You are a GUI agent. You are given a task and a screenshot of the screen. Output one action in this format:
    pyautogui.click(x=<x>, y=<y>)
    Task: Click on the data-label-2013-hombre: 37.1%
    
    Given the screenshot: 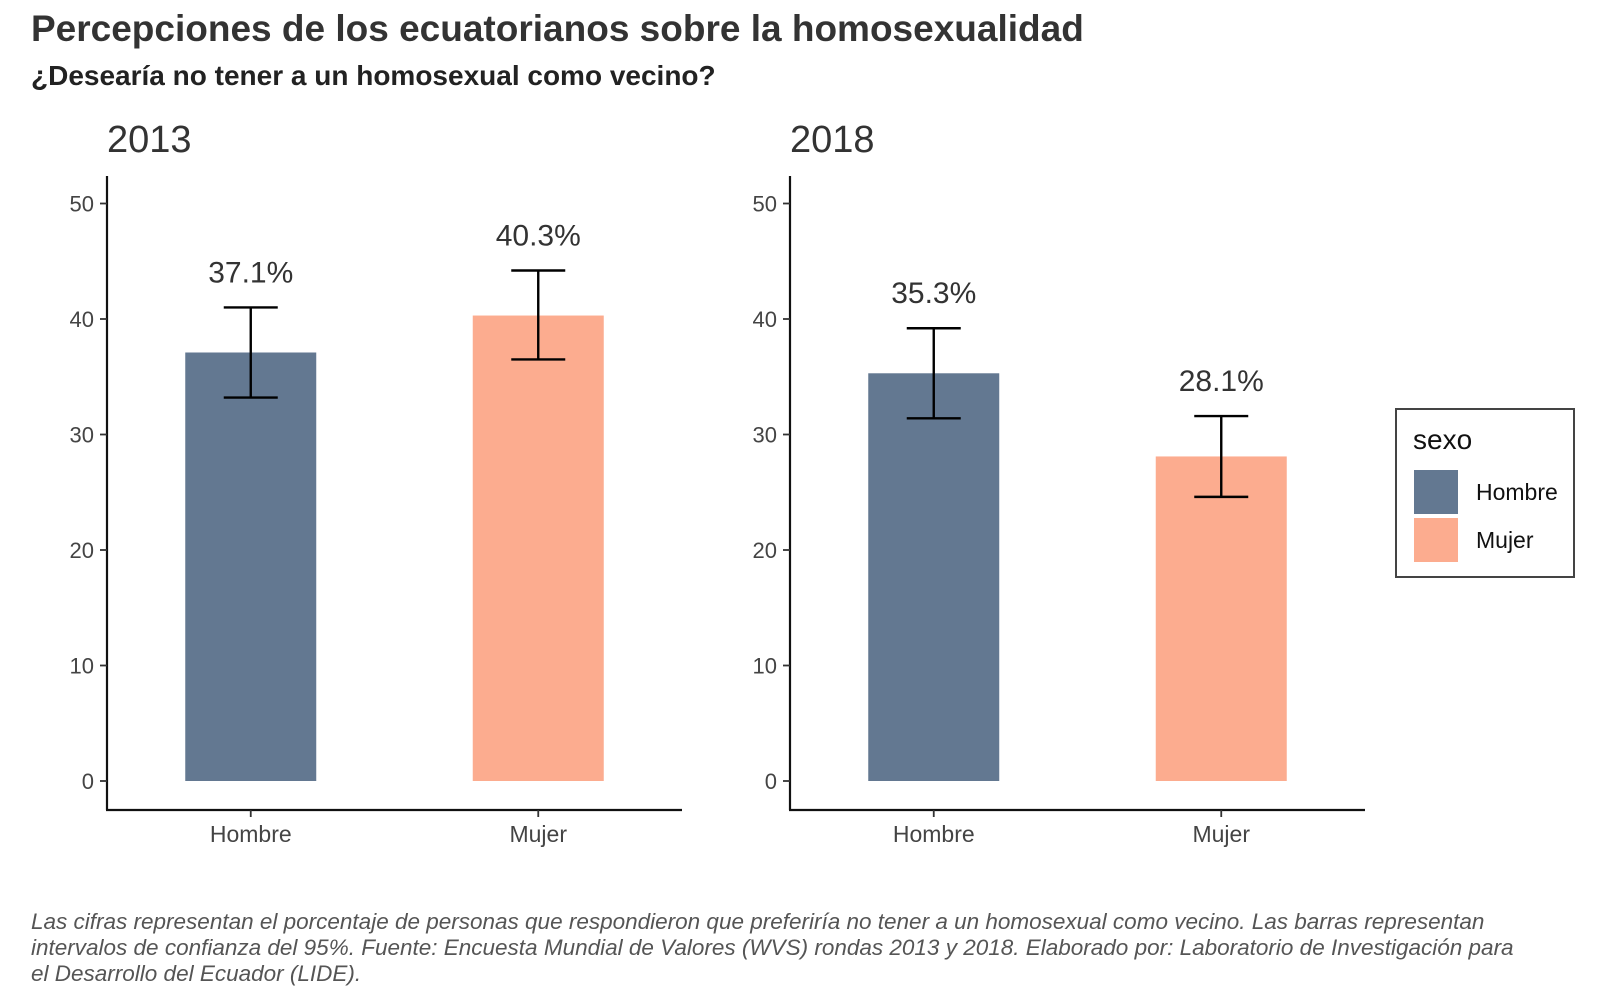 What is the action you would take?
    pyautogui.click(x=250, y=272)
    